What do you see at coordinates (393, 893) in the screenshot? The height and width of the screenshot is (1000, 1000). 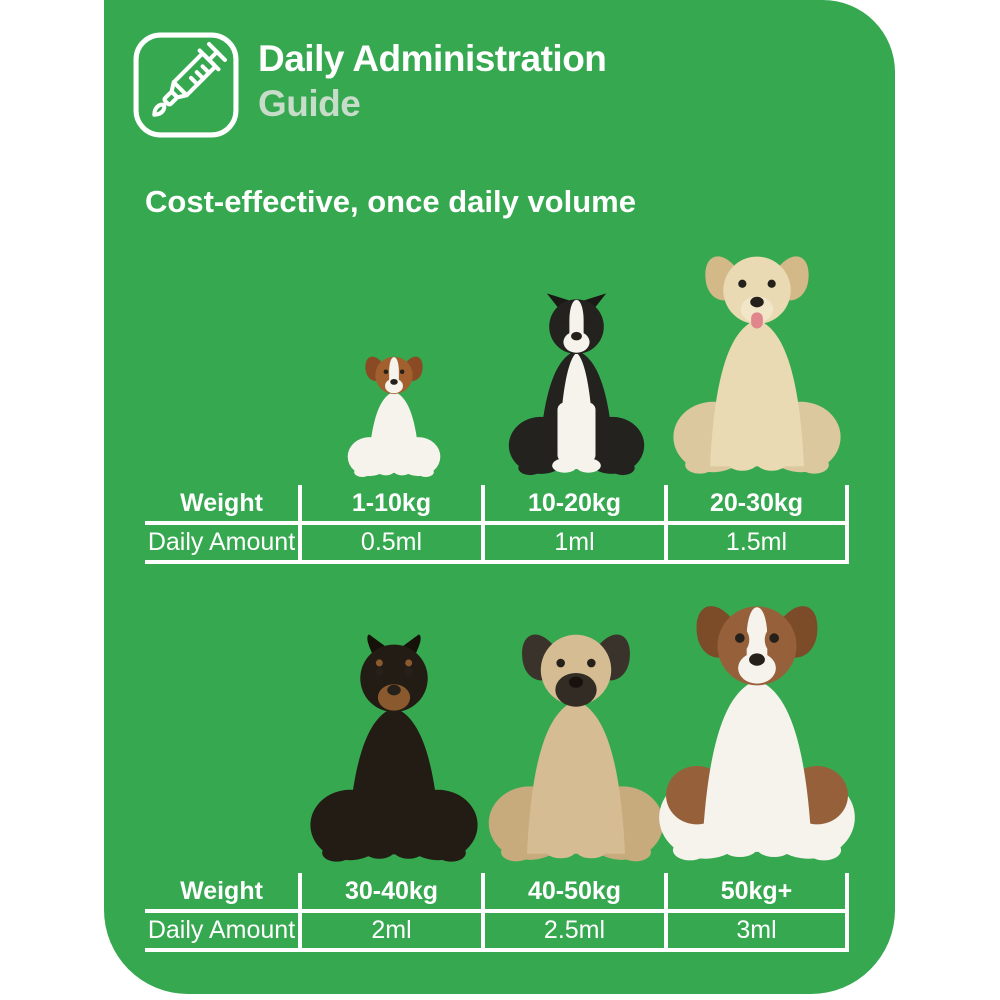 I see `weight-range: 30-40kg` at bounding box center [393, 893].